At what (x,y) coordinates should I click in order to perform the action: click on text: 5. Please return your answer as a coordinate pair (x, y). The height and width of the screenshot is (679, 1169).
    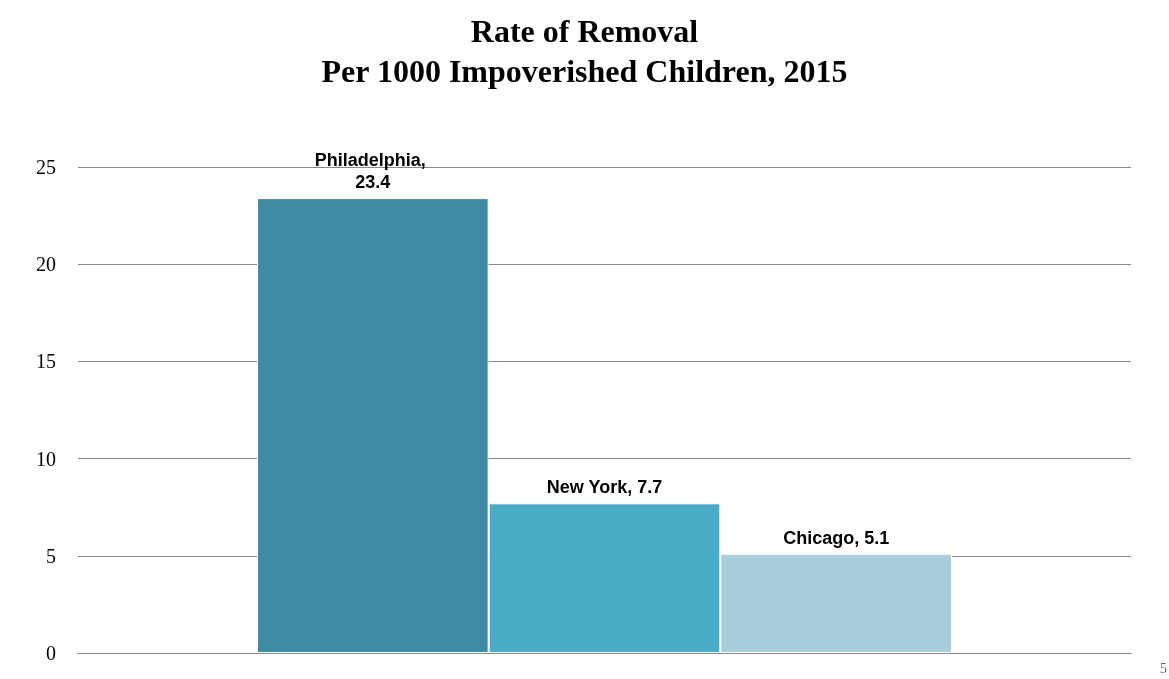
    Looking at the image, I should click on (1163, 668).